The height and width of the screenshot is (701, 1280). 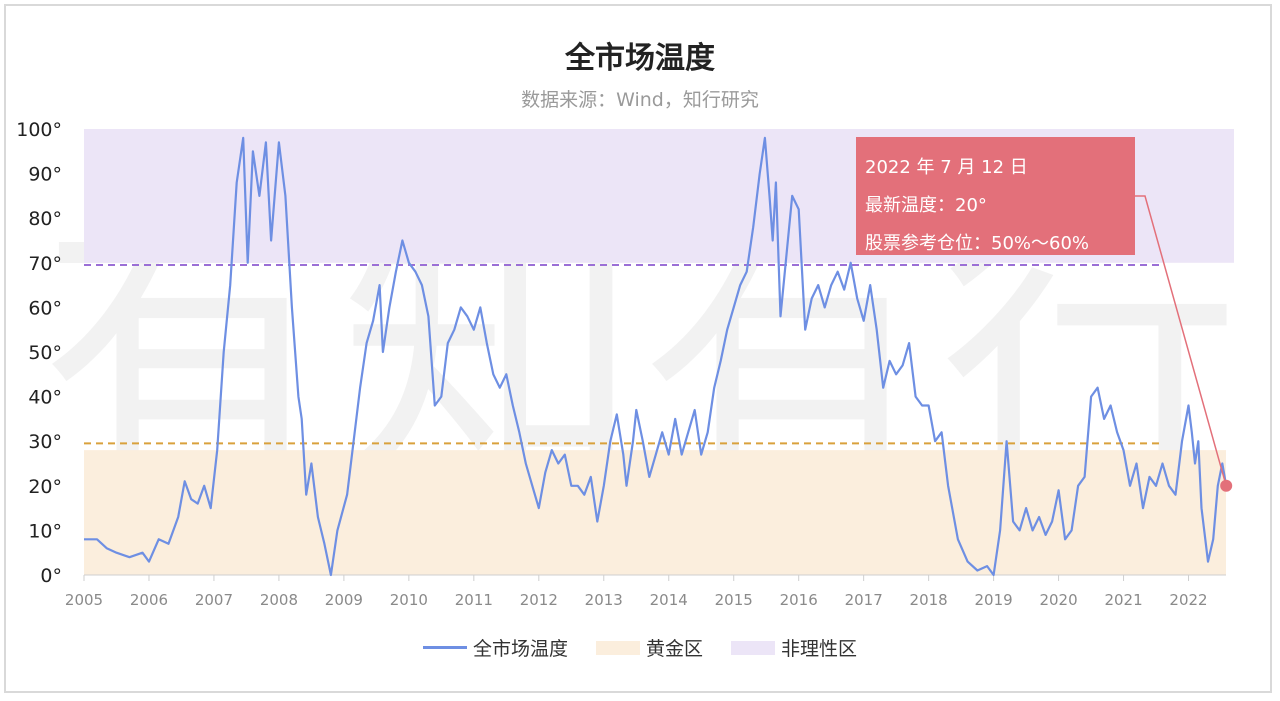 I want to click on chart-title: 全市场温度, so click(x=640, y=58).